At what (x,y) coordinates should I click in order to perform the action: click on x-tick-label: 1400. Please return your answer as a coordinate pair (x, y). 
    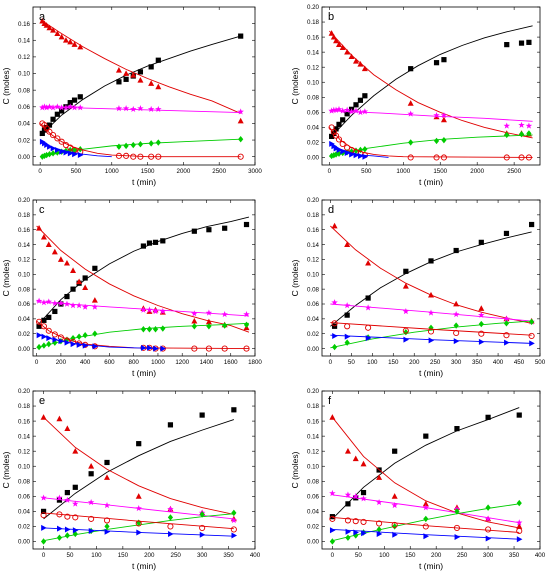
    Looking at the image, I should click on (207, 362).